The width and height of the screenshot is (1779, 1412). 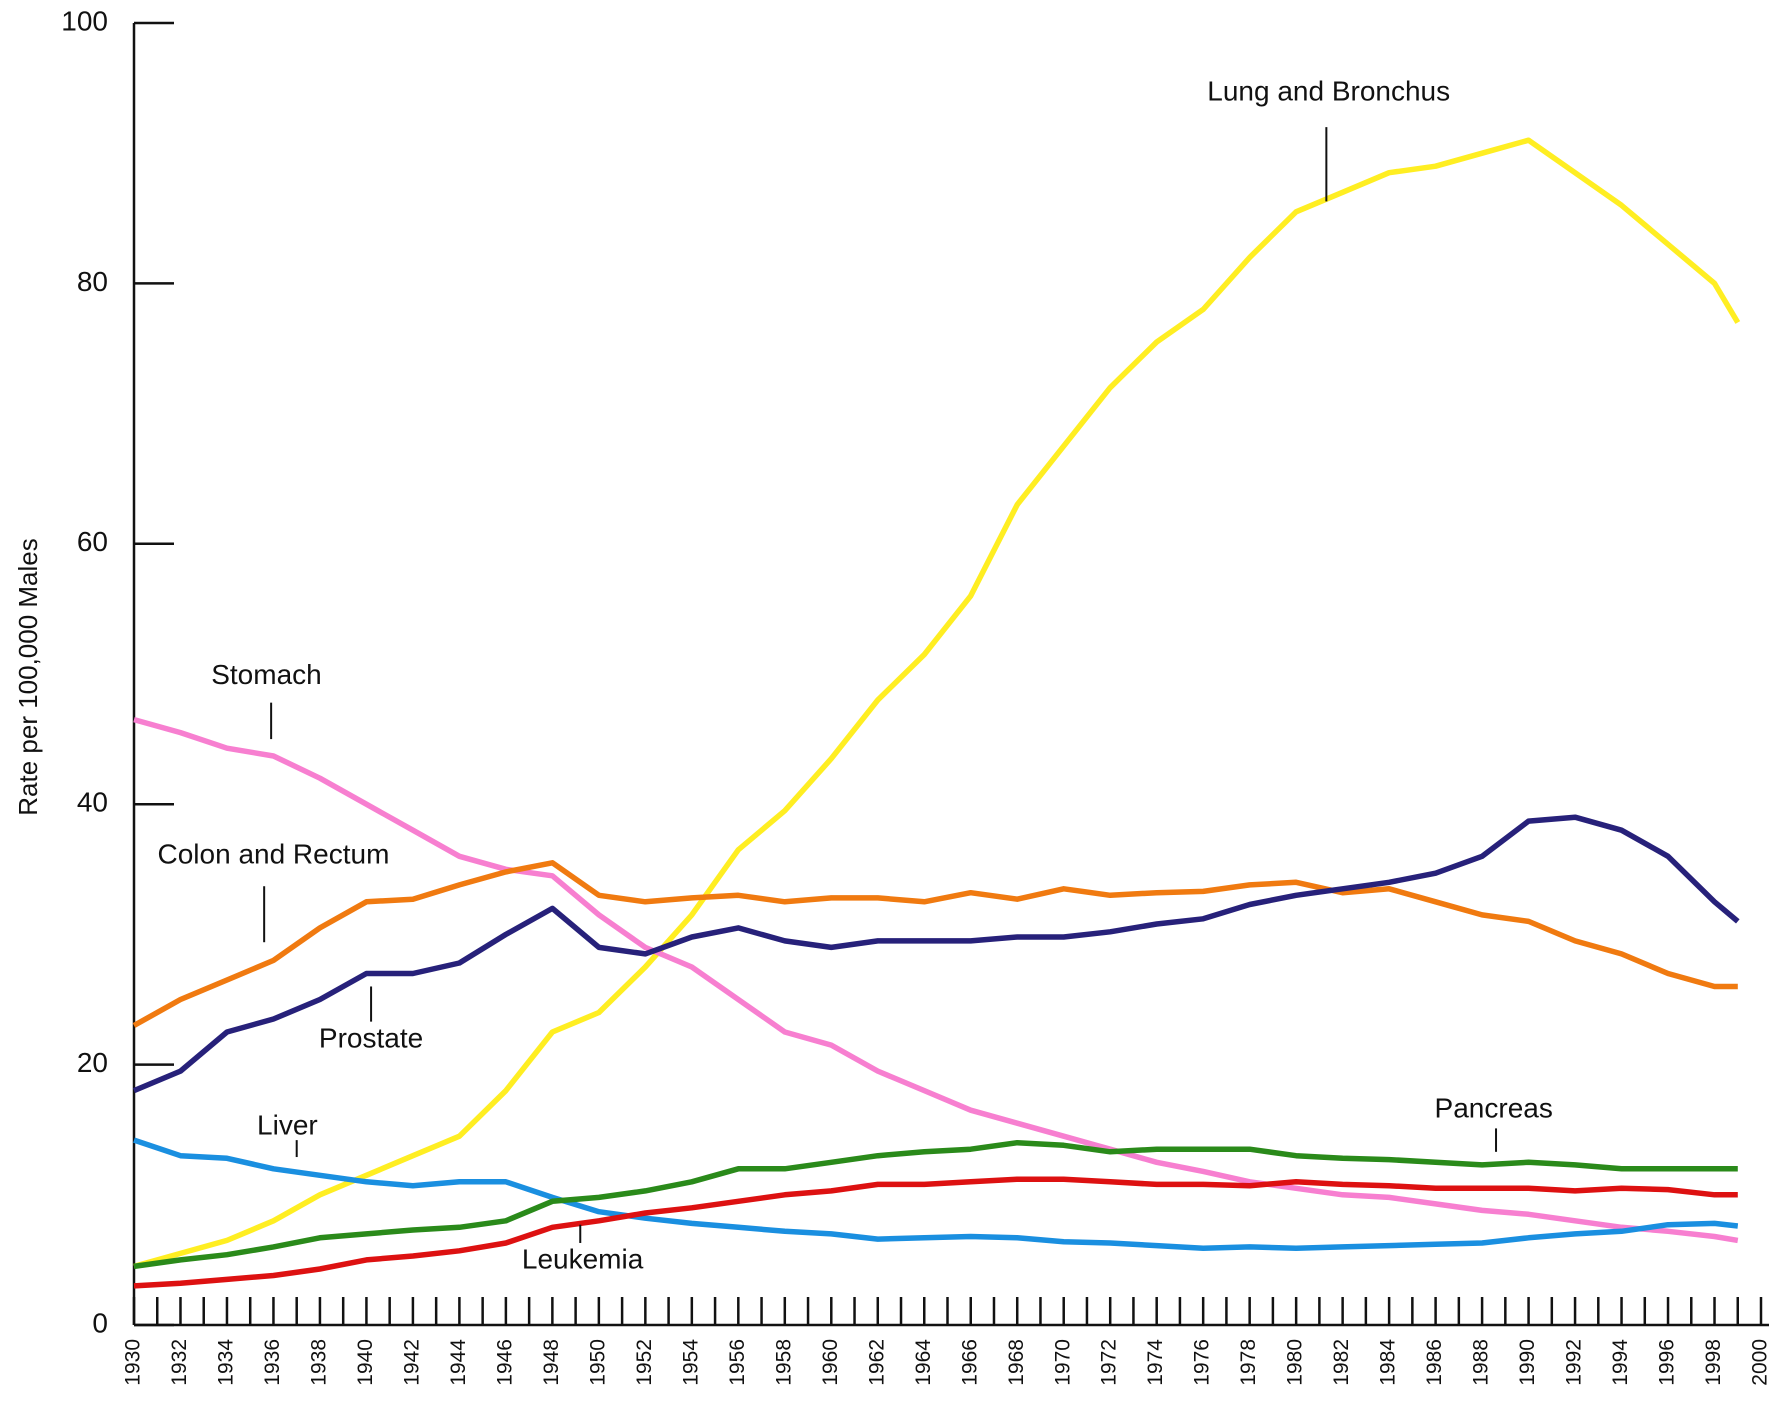 What do you see at coordinates (783, 1362) in the screenshot?
I see `x-tick-label: 1958` at bounding box center [783, 1362].